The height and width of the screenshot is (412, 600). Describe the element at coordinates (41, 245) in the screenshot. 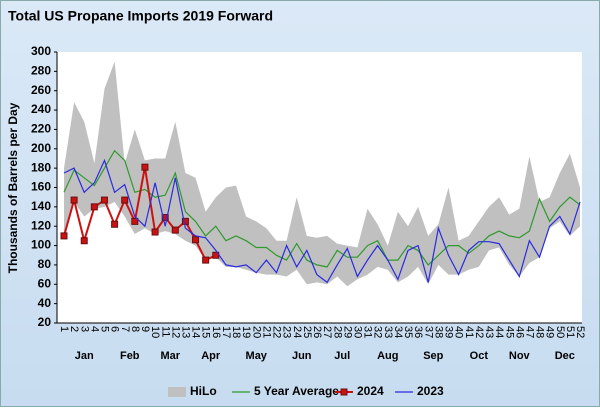

I see `y-tick-label: 100` at that location.